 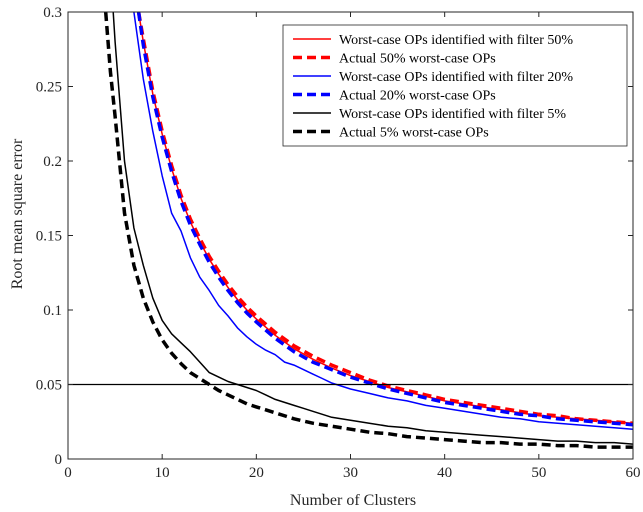 What do you see at coordinates (350, 473) in the screenshot?
I see `x-tick-label: 30` at bounding box center [350, 473].